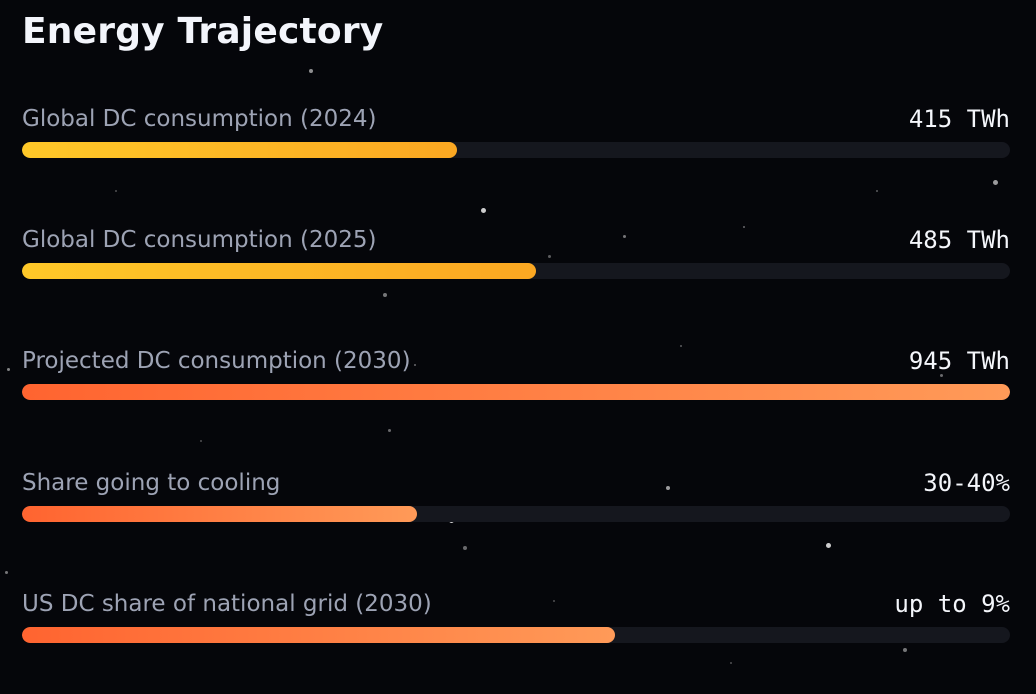 This screenshot has width=1036, height=694. What do you see at coordinates (151, 483) in the screenshot?
I see `metric-label: Share going to cooling` at bounding box center [151, 483].